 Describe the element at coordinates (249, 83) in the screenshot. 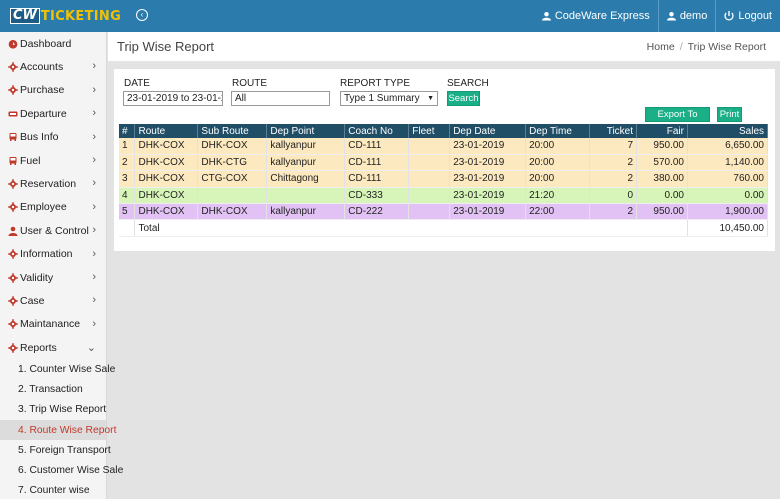

I see `route-label: ROUTE` at that location.